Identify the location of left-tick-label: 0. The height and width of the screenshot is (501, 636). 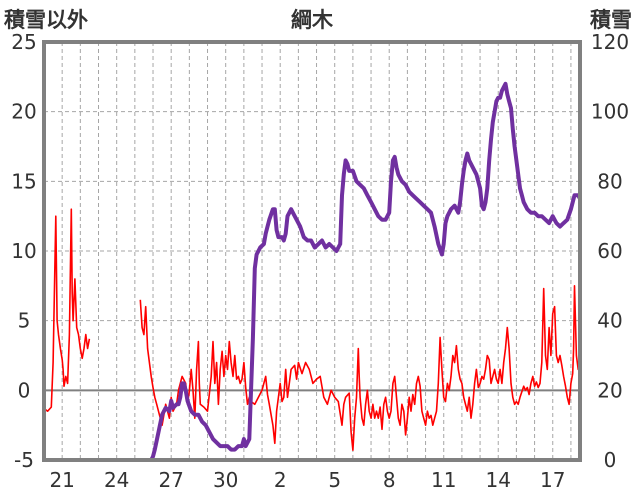
(24, 390).